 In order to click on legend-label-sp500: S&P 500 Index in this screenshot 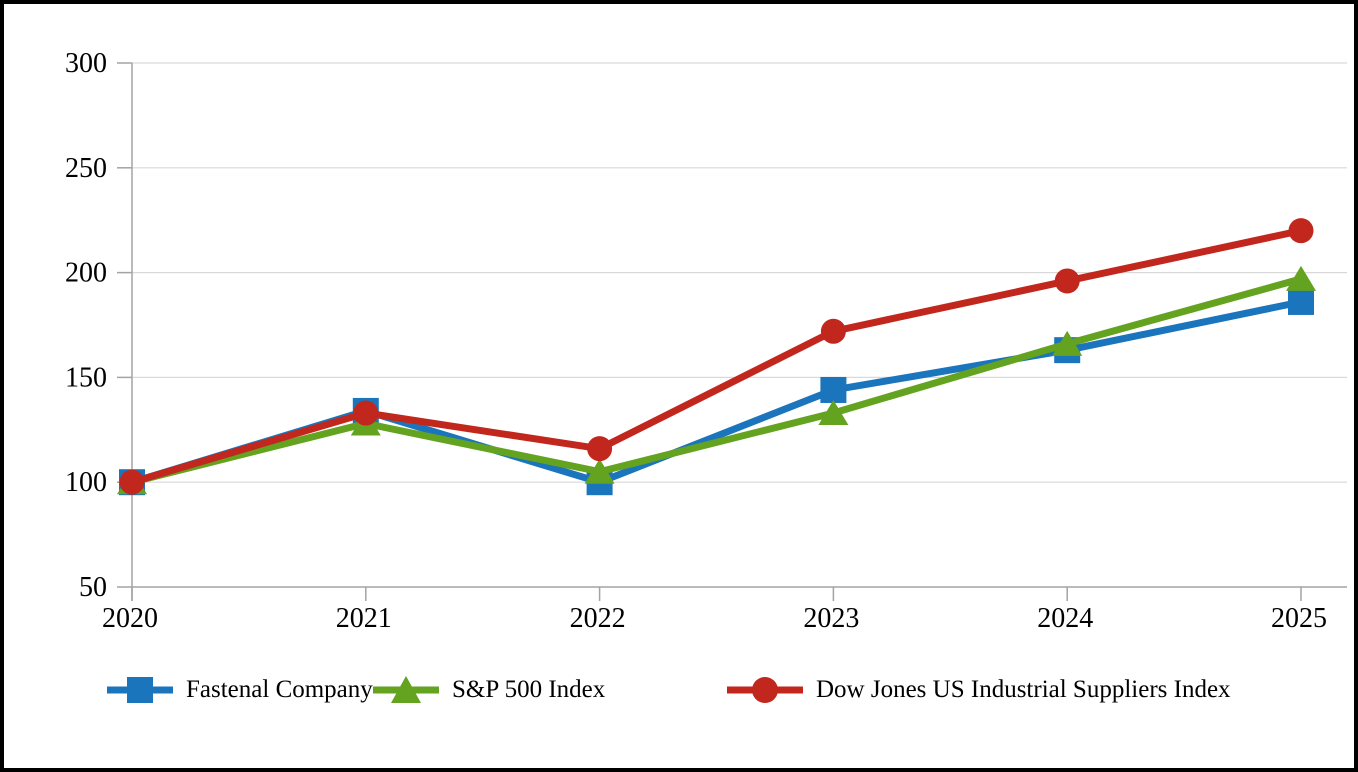, I will do `click(529, 689)`.